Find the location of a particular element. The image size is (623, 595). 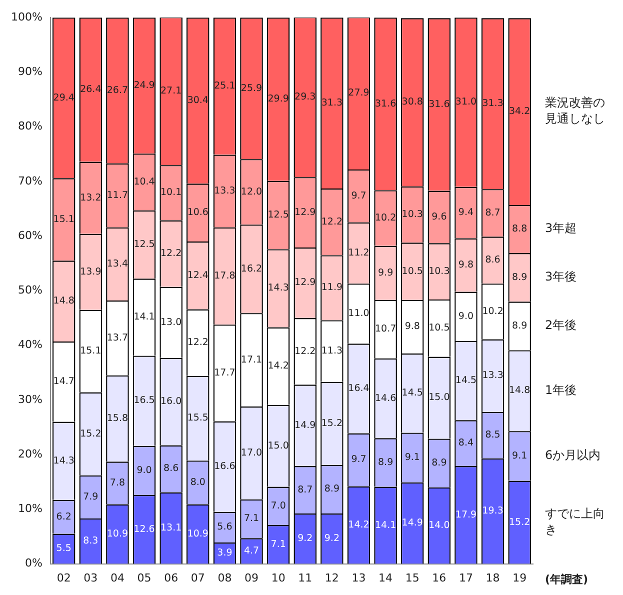

y-tick-label: 90% is located at coordinates (30, 71).